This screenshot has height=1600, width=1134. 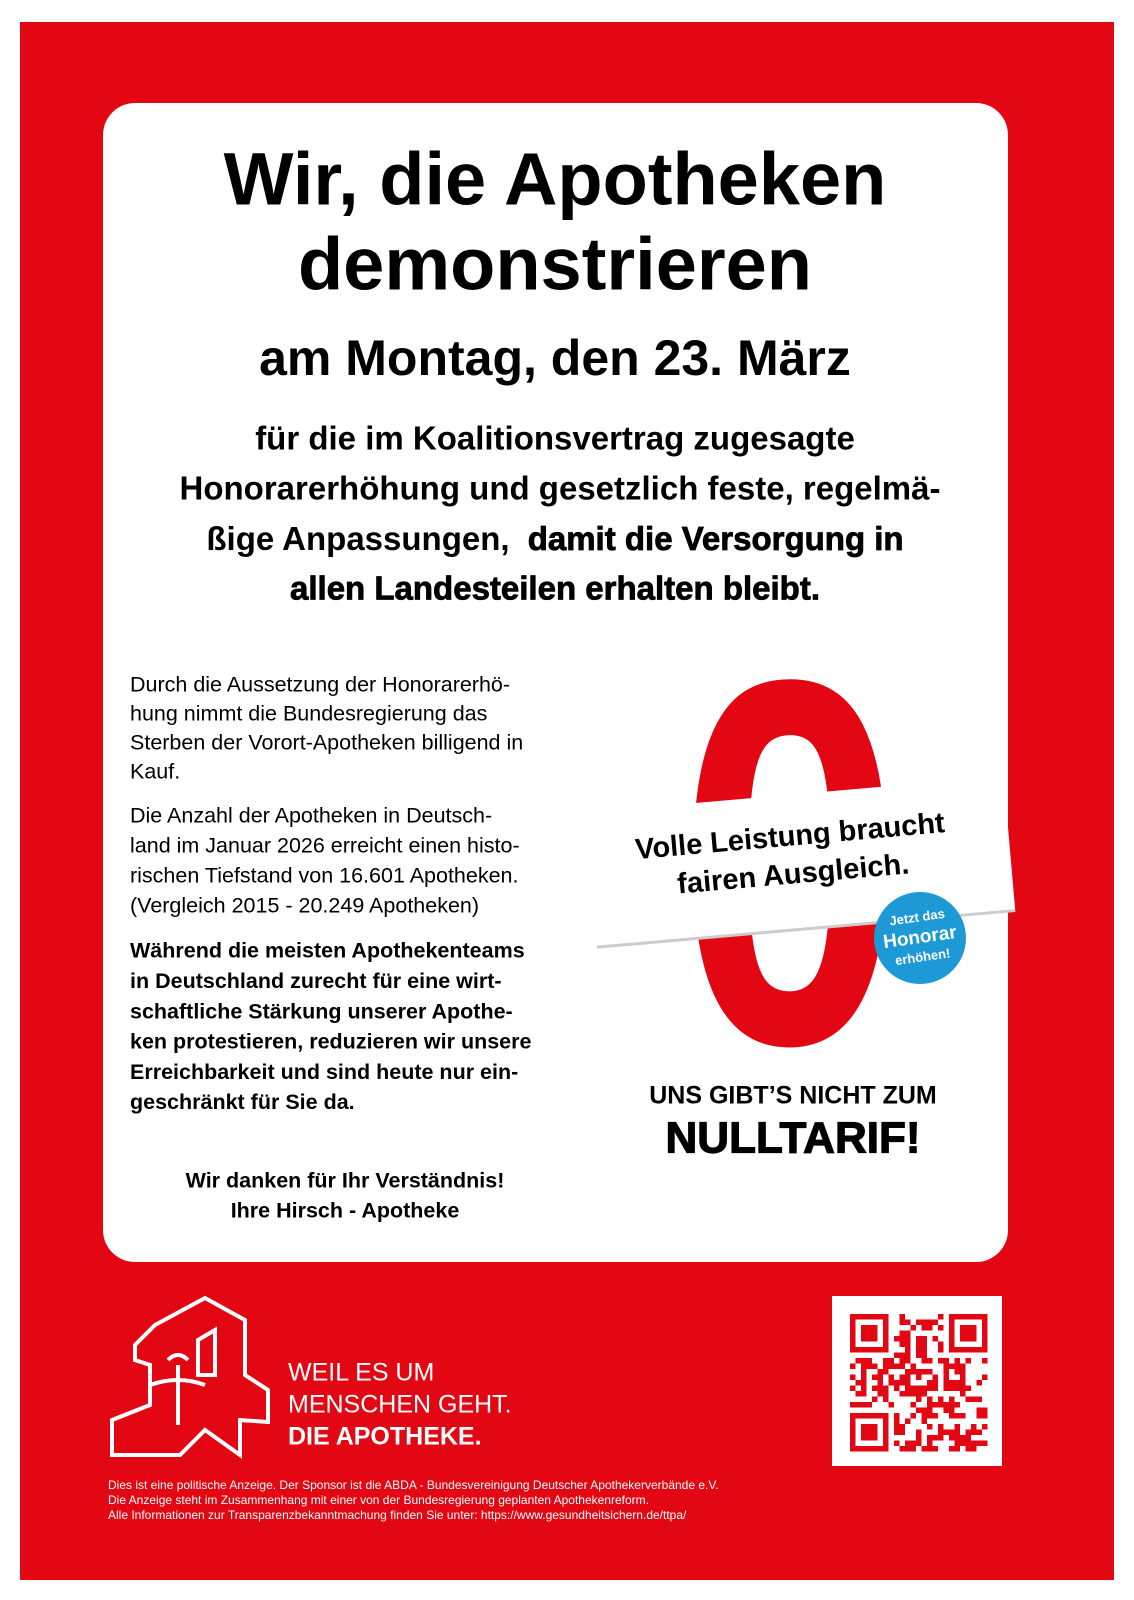 What do you see at coordinates (345, 1211) in the screenshot?
I see `thanks-line: Ihre Hirsch - Apotheke` at bounding box center [345, 1211].